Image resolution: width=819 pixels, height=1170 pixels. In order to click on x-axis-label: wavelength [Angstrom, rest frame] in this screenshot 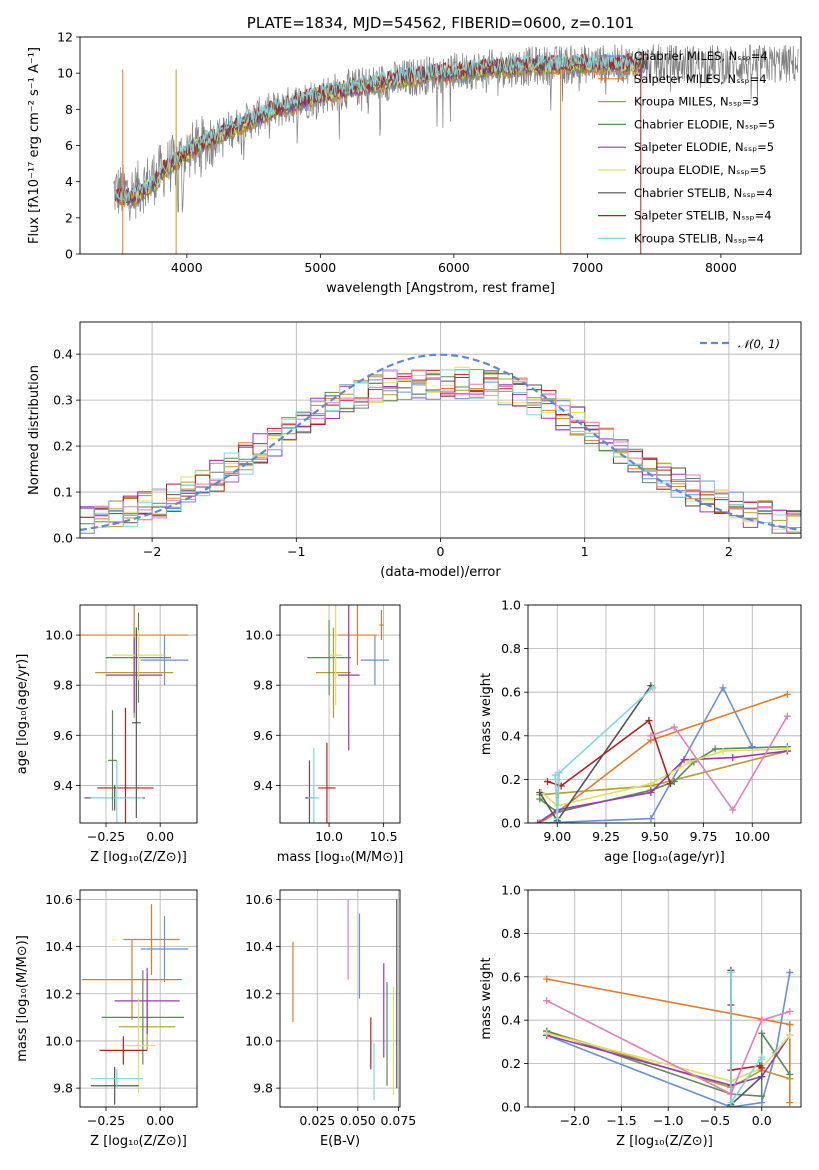, I will do `click(440, 288)`.